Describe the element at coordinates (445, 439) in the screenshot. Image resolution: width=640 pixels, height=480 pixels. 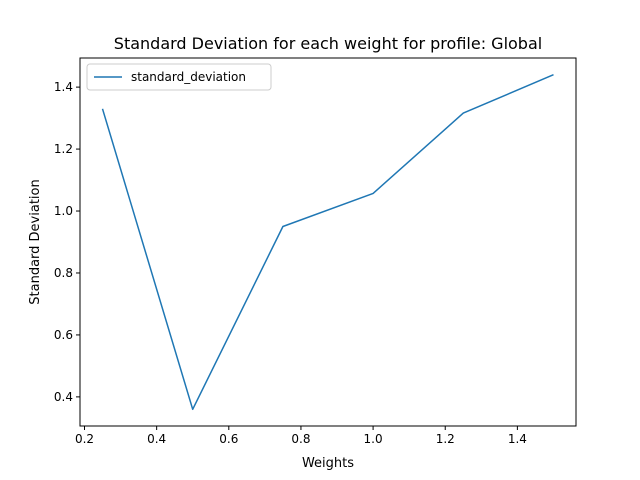
I see `x-tick-label: 1.2` at that location.